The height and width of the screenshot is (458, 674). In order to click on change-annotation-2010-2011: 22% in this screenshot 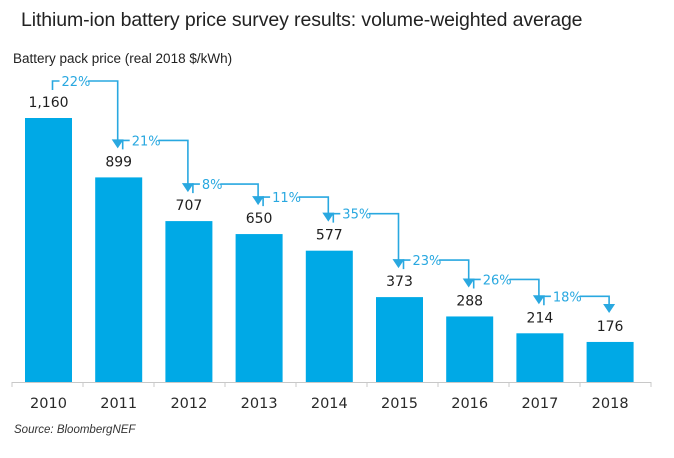, I will do `click(87, 112)`.